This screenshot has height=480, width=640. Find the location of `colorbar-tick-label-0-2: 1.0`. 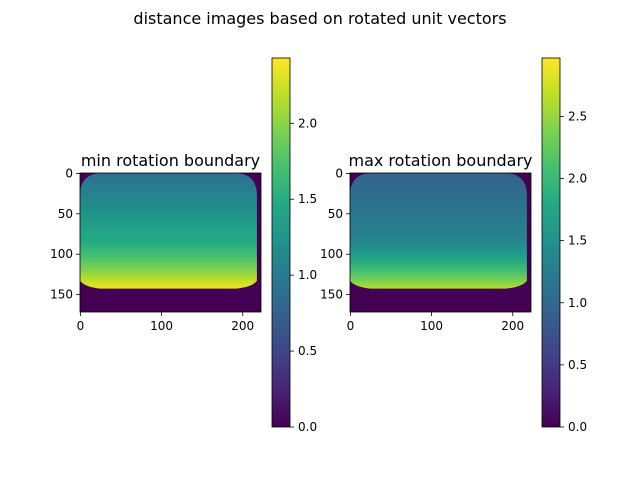

colorbar-tick-label-0-2: 1.0 is located at coordinates (307, 275).